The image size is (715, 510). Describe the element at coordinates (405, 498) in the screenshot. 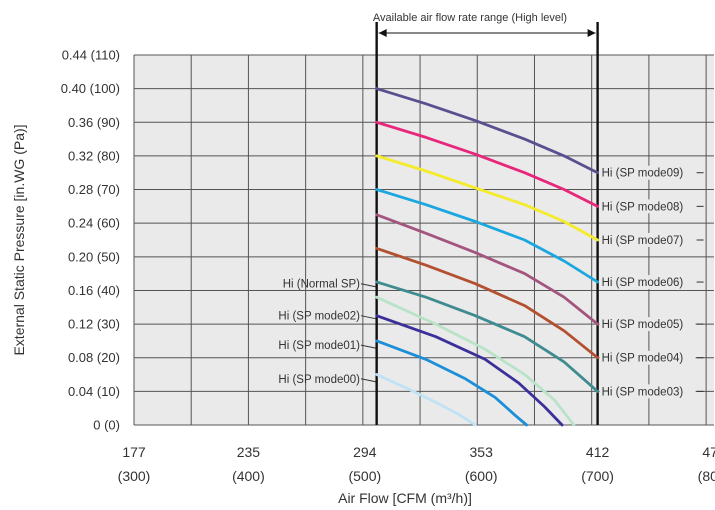

I see `x-axis-title: Air Flow [CFM (m³/h)]` at that location.